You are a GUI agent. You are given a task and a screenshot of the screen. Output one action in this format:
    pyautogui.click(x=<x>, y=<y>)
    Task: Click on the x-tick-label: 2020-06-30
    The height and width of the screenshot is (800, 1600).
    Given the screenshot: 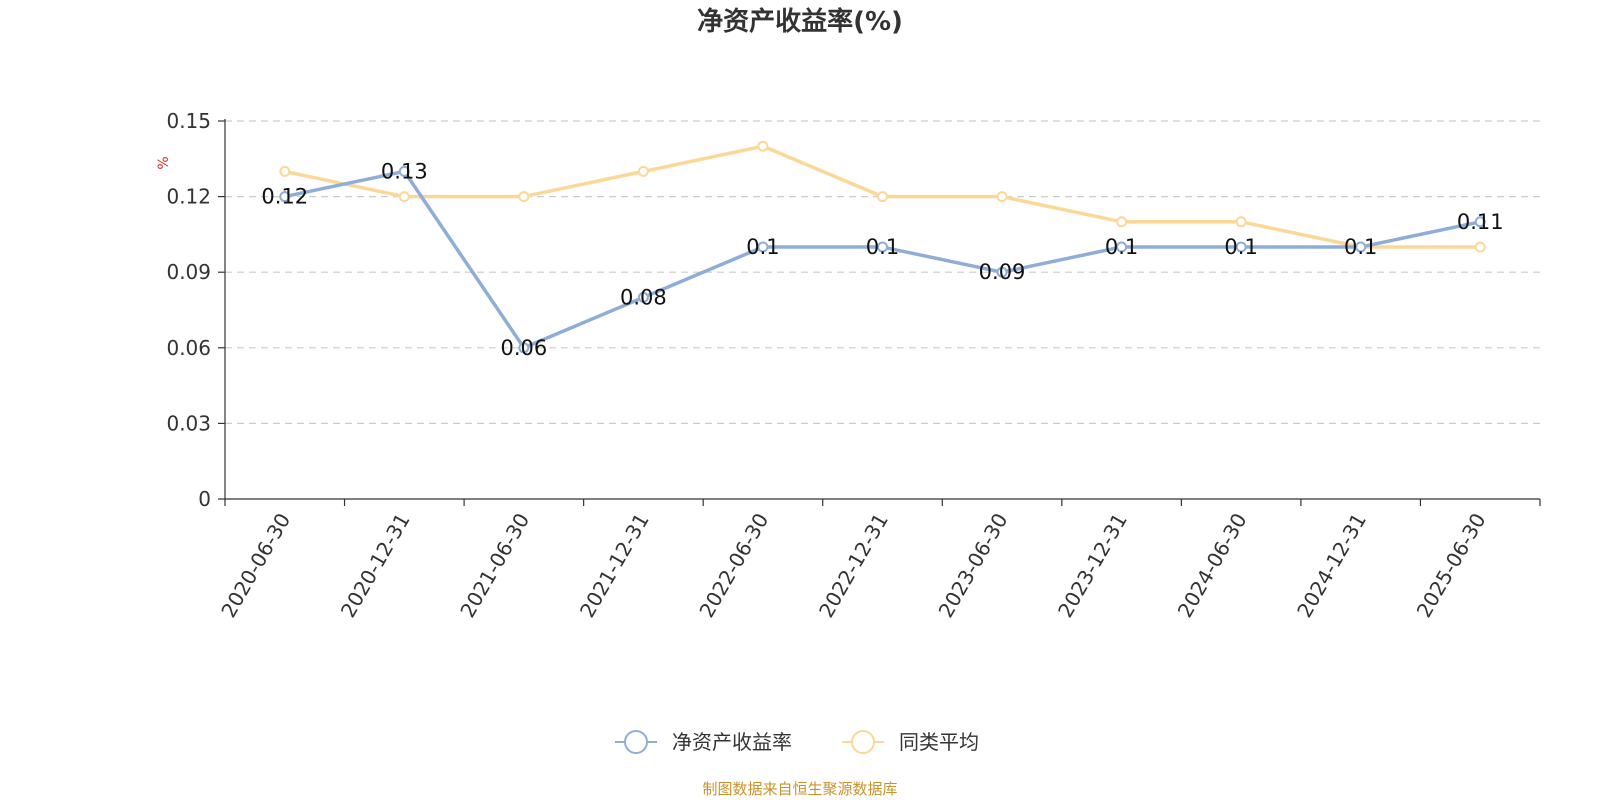 What is the action you would take?
    pyautogui.click(x=255, y=565)
    